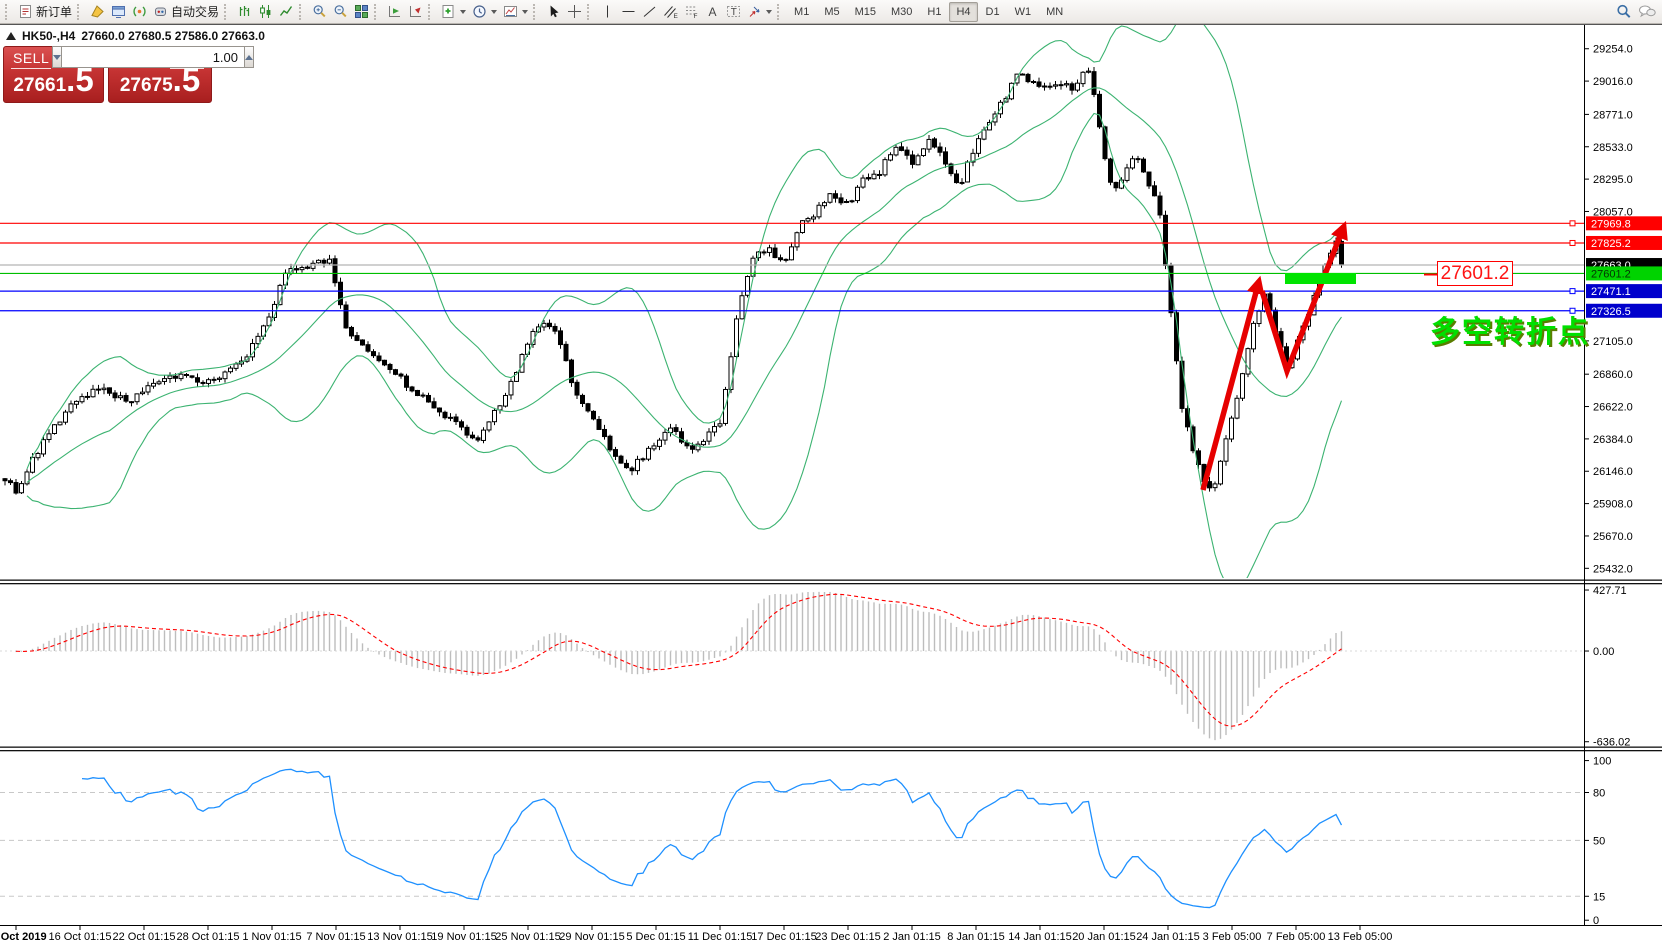  Describe the element at coordinates (335, 937) in the screenshot. I see `svg-text: 7 Nov 01:15` at that location.